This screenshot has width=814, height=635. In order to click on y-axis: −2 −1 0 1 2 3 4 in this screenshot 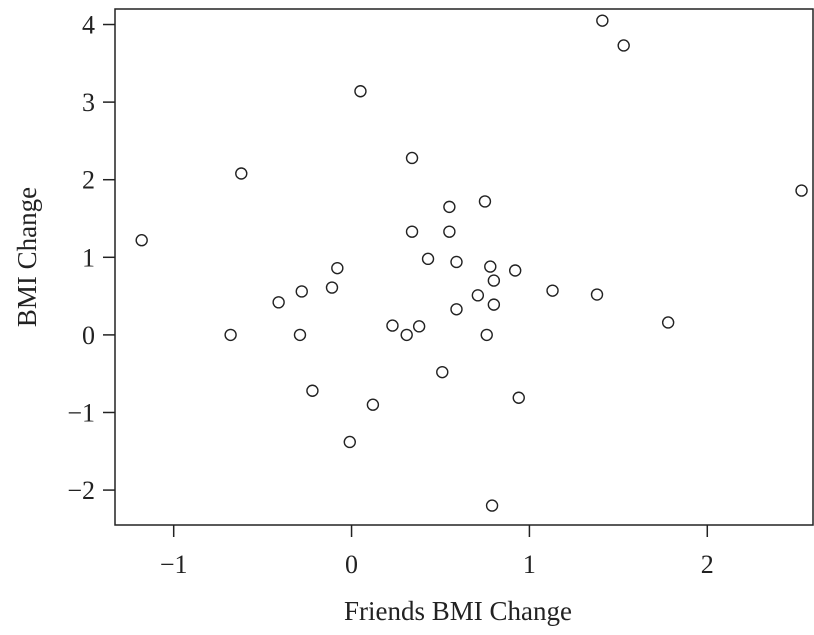, I will do `click(91, 258)`.